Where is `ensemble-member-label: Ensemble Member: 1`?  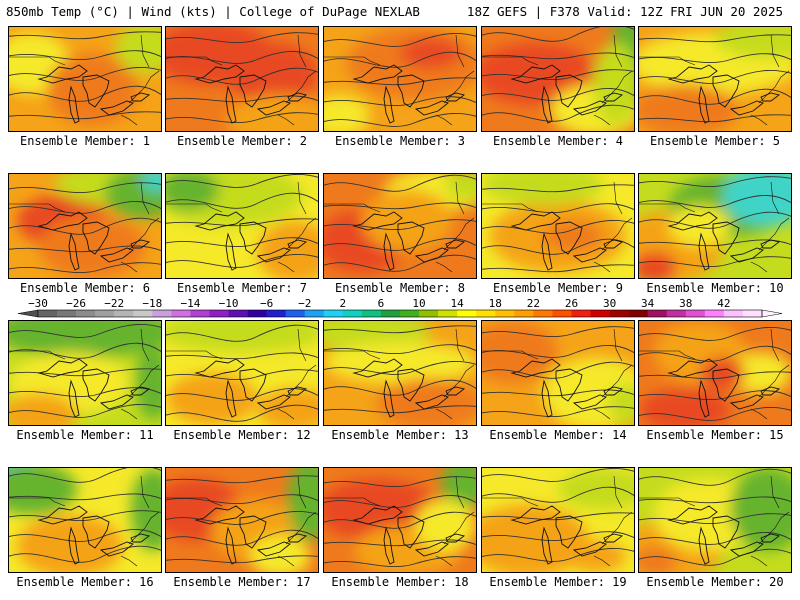
ensemble-member-label: Ensemble Member: 1 is located at coordinates (85, 141).